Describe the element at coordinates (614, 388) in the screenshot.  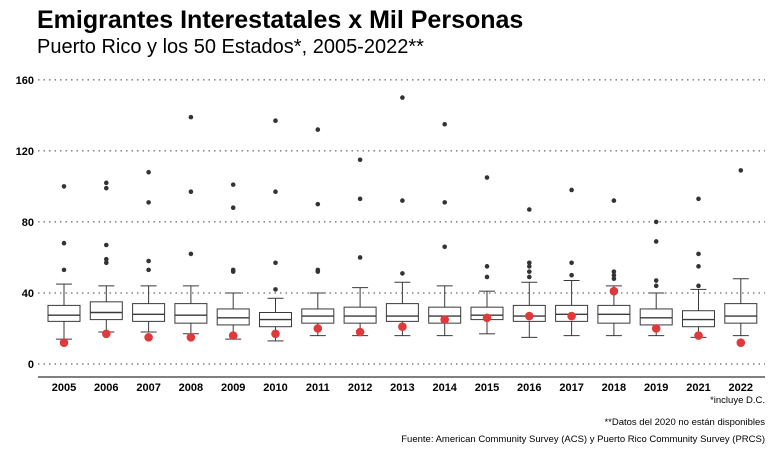
I see `x-tick-label: 2018` at that location.